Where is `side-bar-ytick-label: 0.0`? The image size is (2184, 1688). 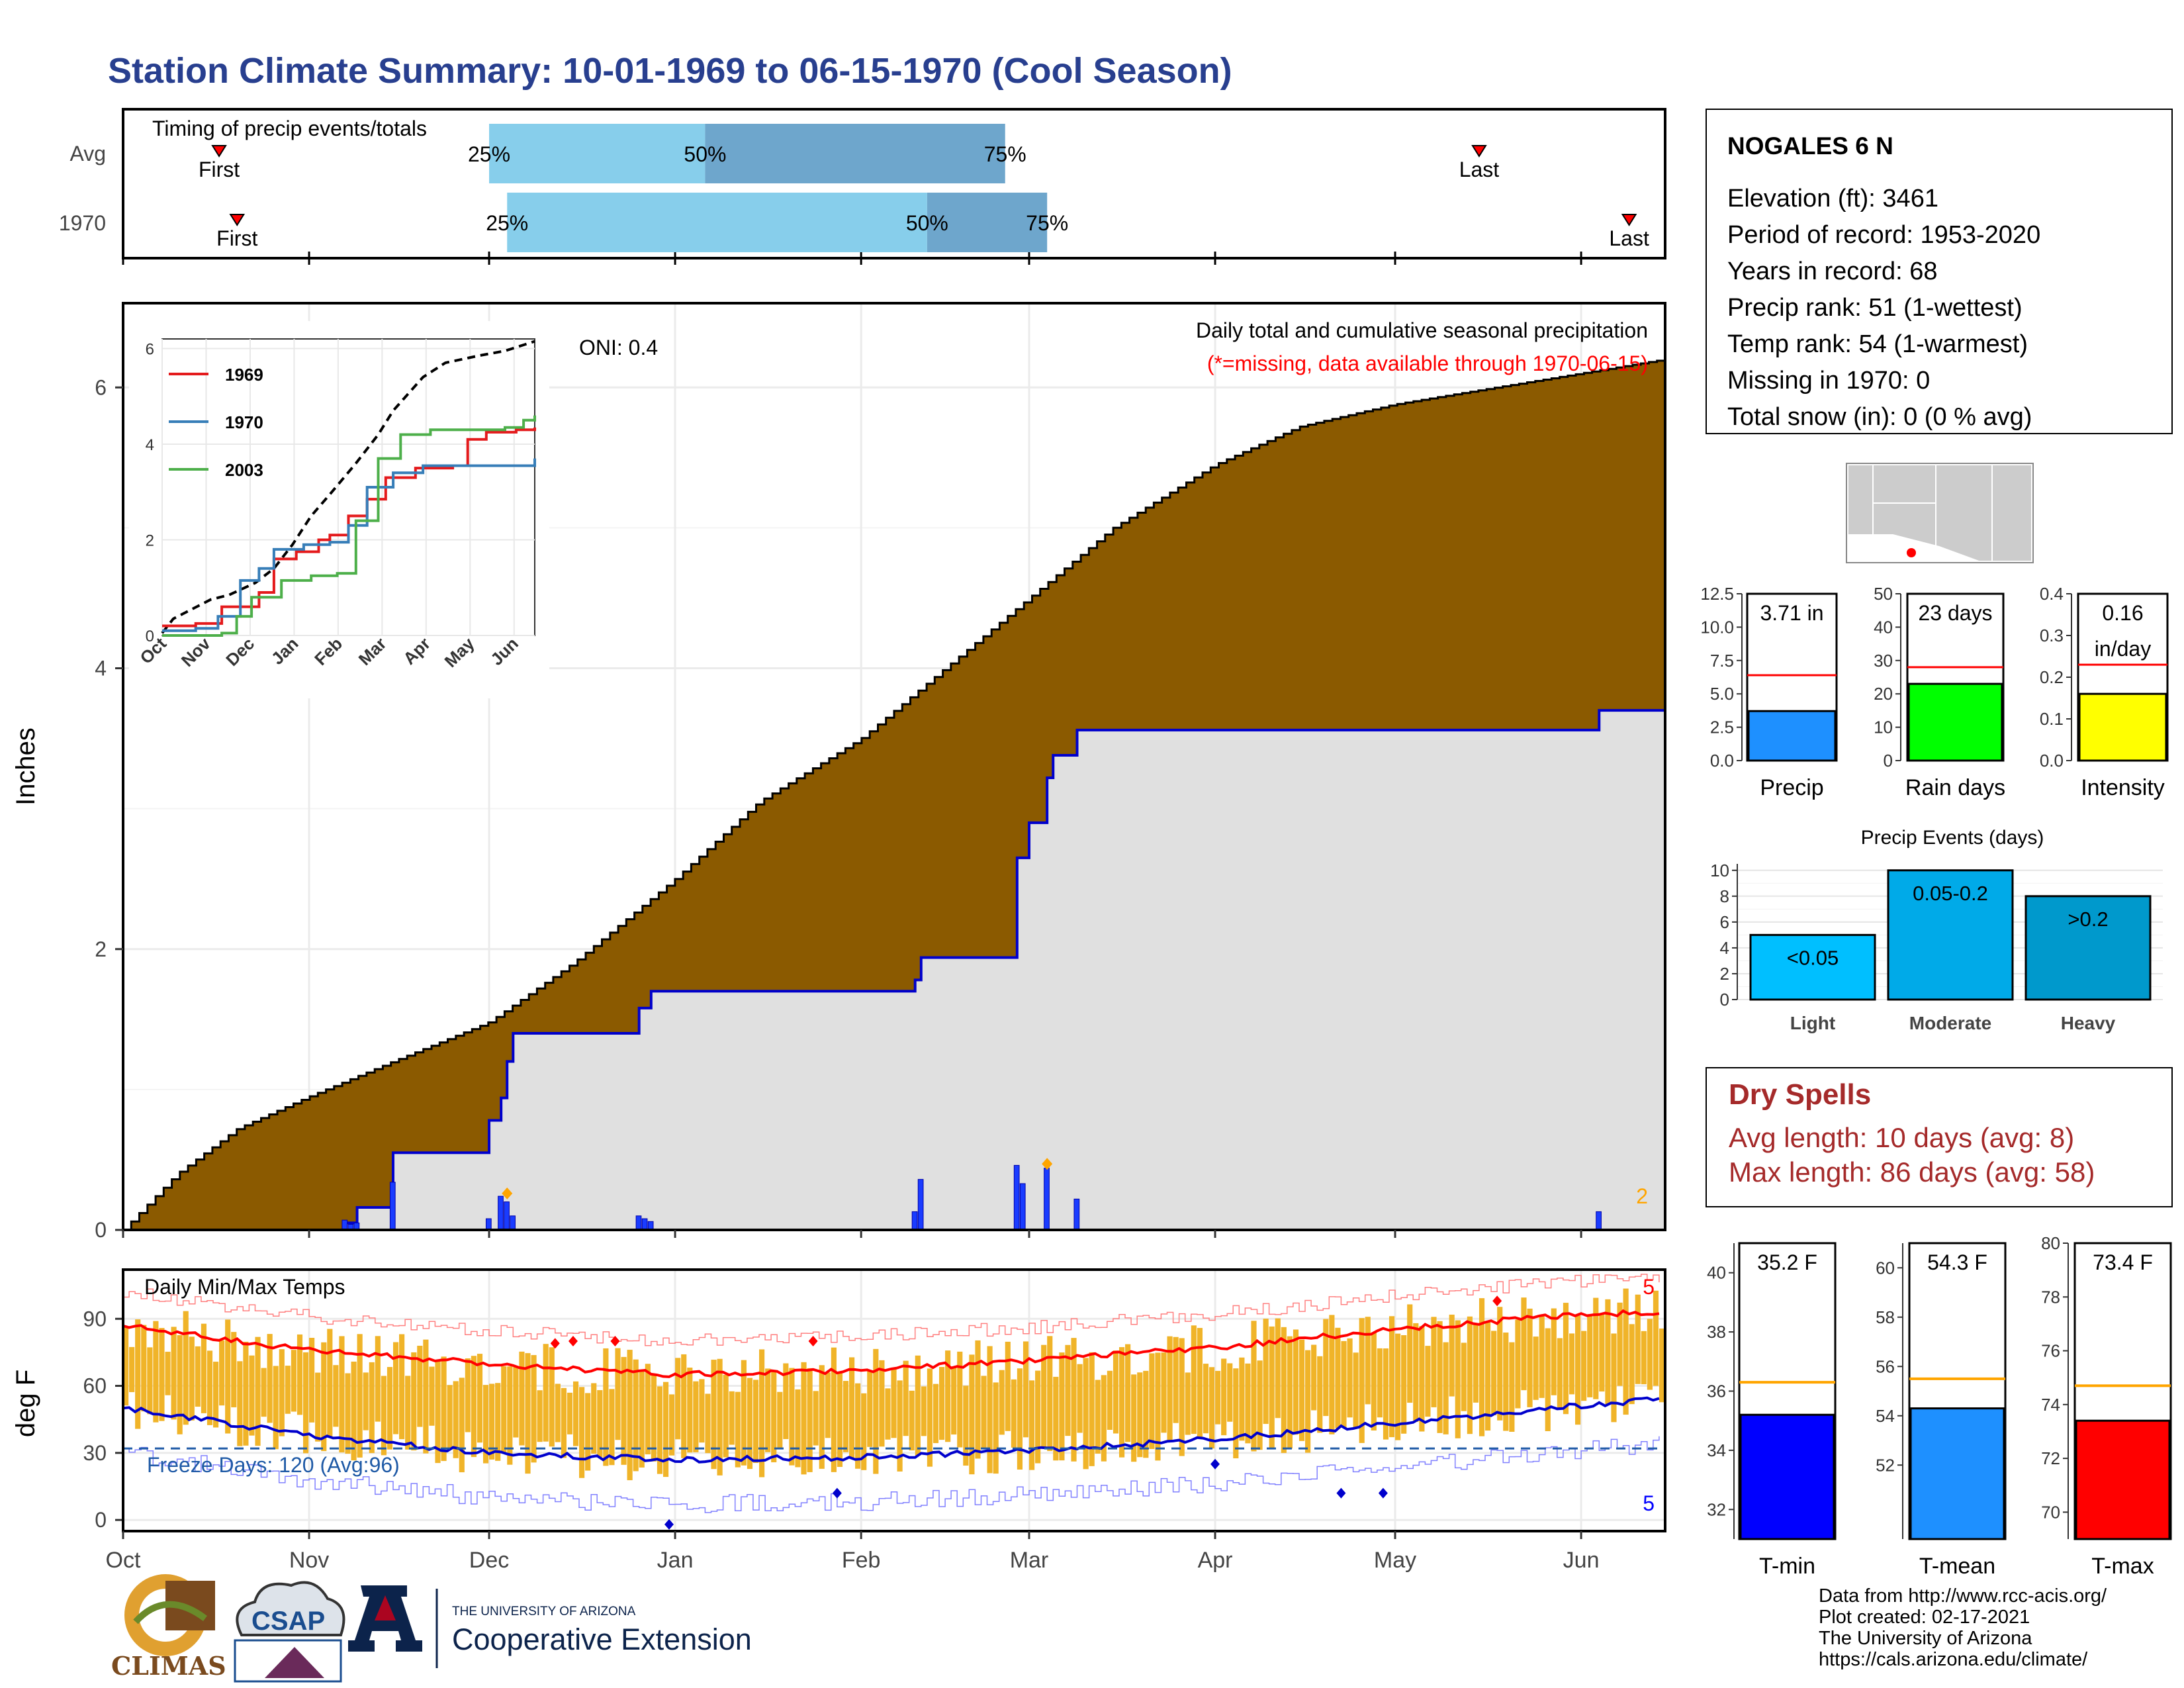 side-bar-ytick-label: 0.0 is located at coordinates (2052, 761).